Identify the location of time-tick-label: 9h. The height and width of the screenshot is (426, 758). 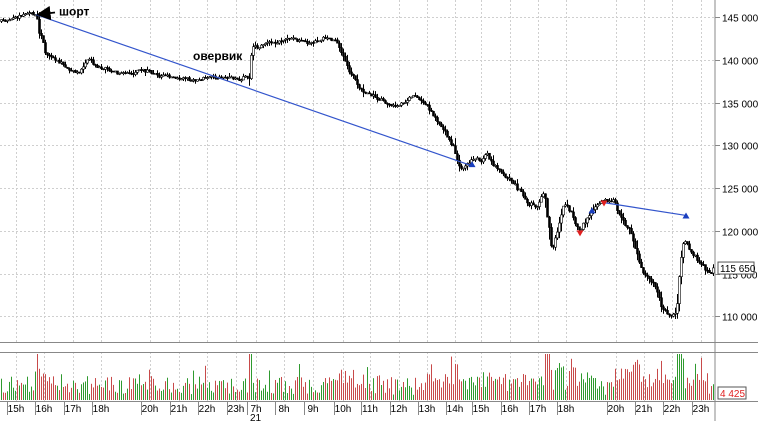
(312, 409).